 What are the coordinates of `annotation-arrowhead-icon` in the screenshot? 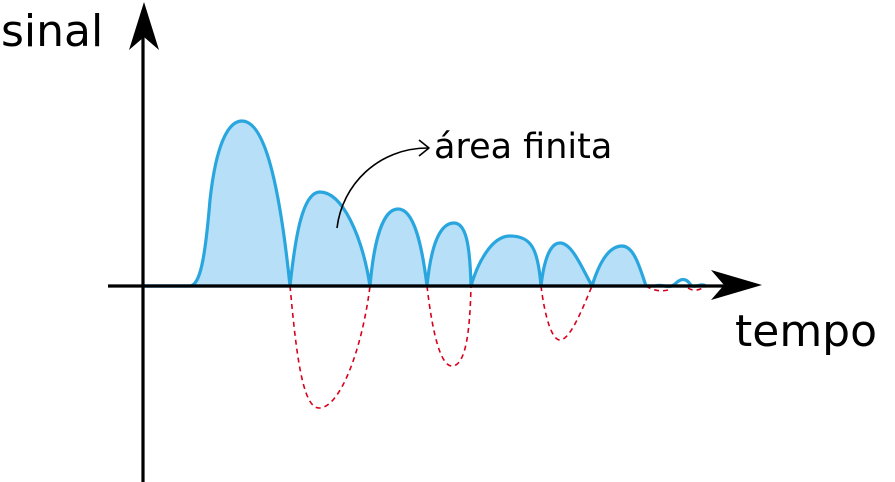 It's located at (424, 148).